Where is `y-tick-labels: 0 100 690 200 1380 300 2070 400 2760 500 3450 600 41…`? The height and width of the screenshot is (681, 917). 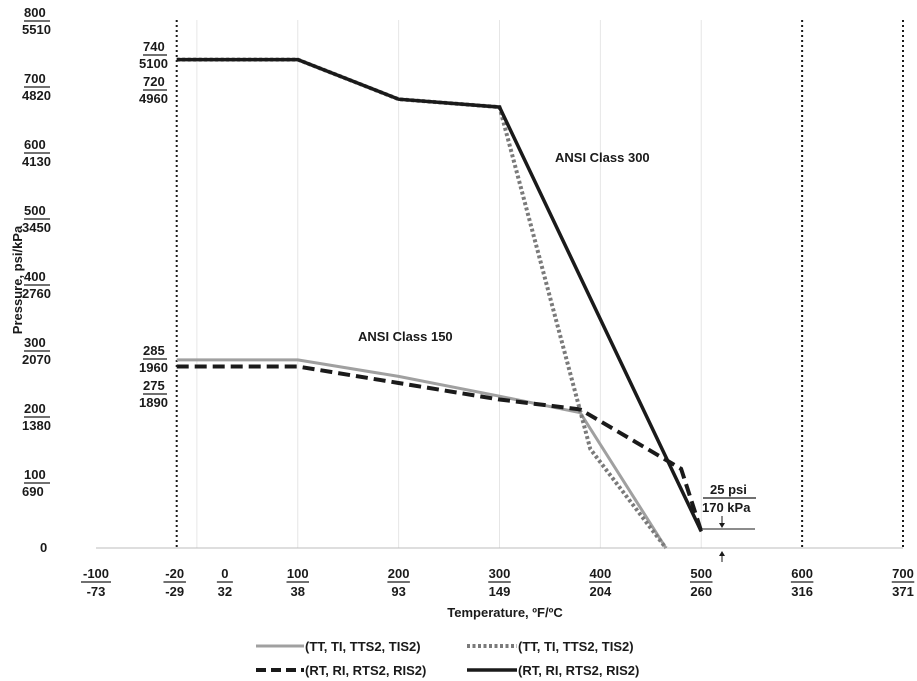
y-tick-labels: 0 100 690 200 1380 300 2070 400 2760 500 3450 600 41… is located at coordinates (36, 280).